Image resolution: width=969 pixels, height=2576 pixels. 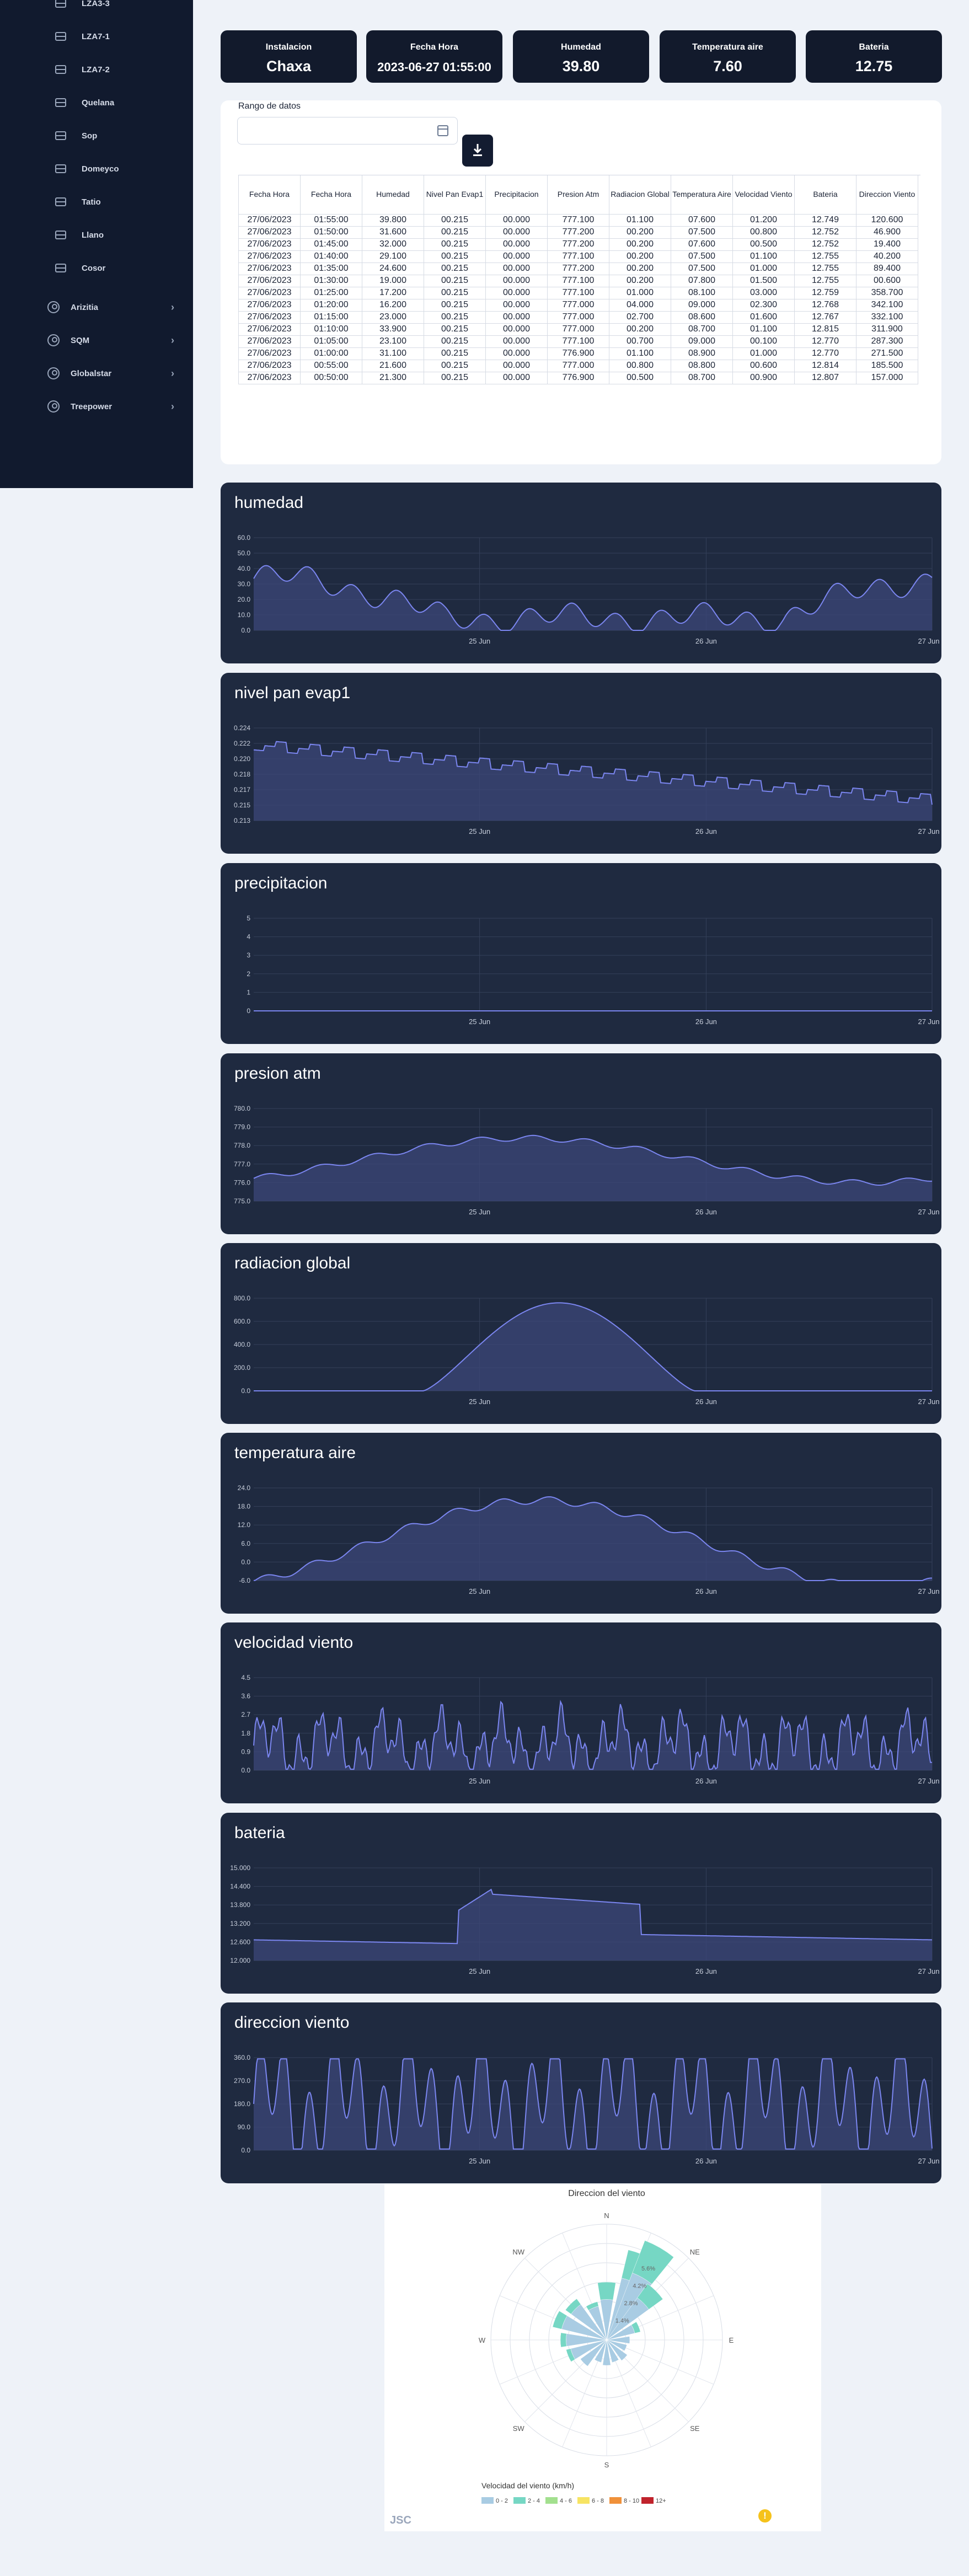 I want to click on download-button, so click(x=477, y=151).